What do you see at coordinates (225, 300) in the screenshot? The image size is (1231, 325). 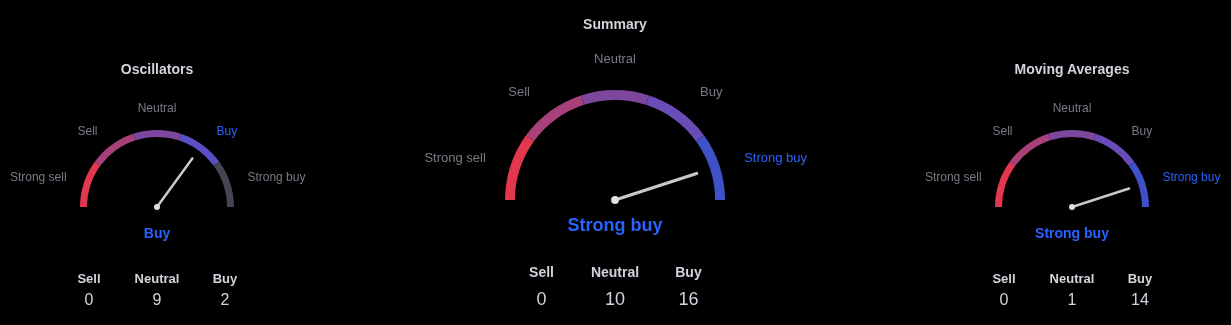 I see `text: 2` at bounding box center [225, 300].